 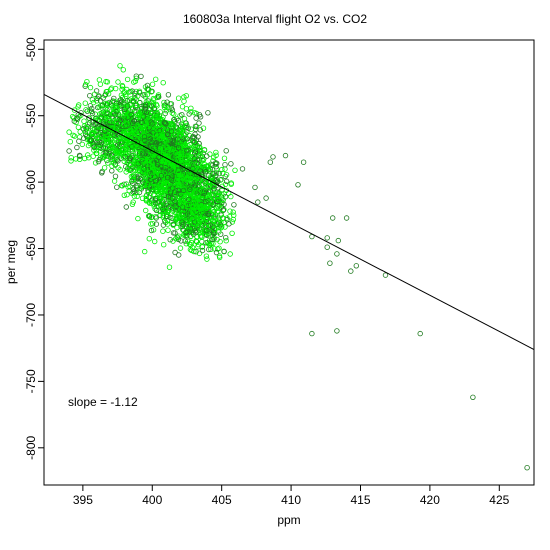 What do you see at coordinates (430, 500) in the screenshot?
I see `x-tick-label: 420` at bounding box center [430, 500].